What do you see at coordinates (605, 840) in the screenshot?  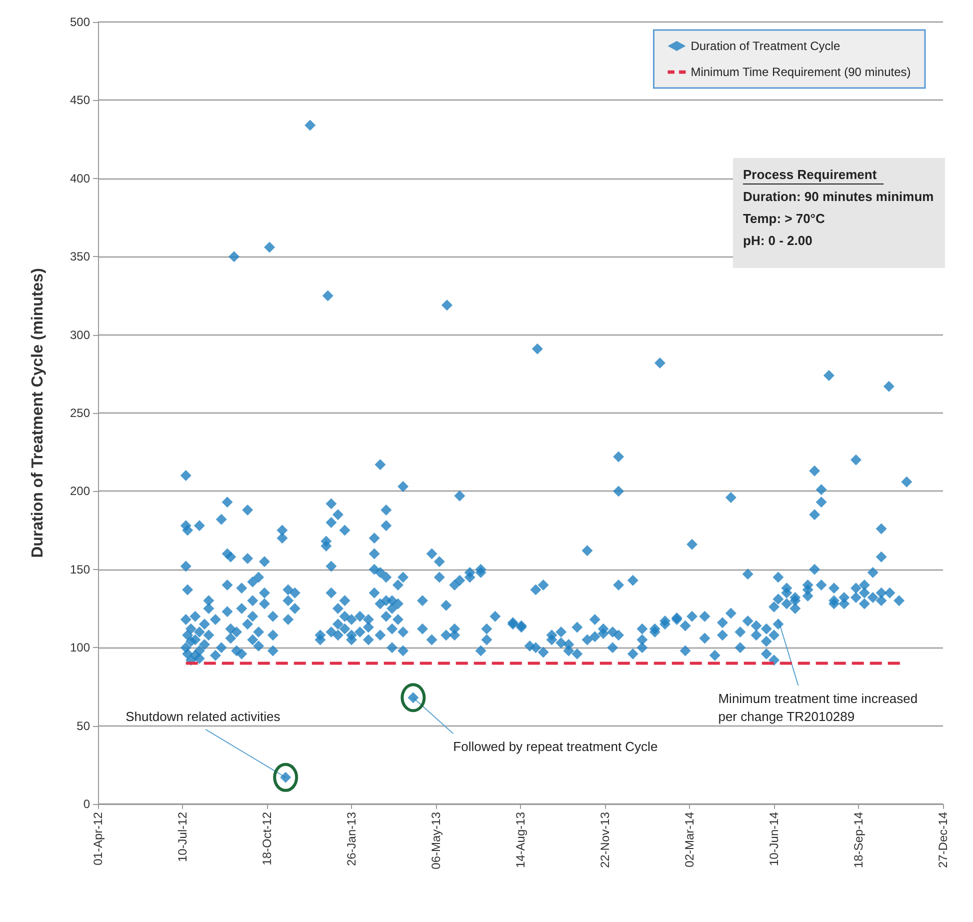 I see `x-tick-label: 22-Nov-13` at bounding box center [605, 840].